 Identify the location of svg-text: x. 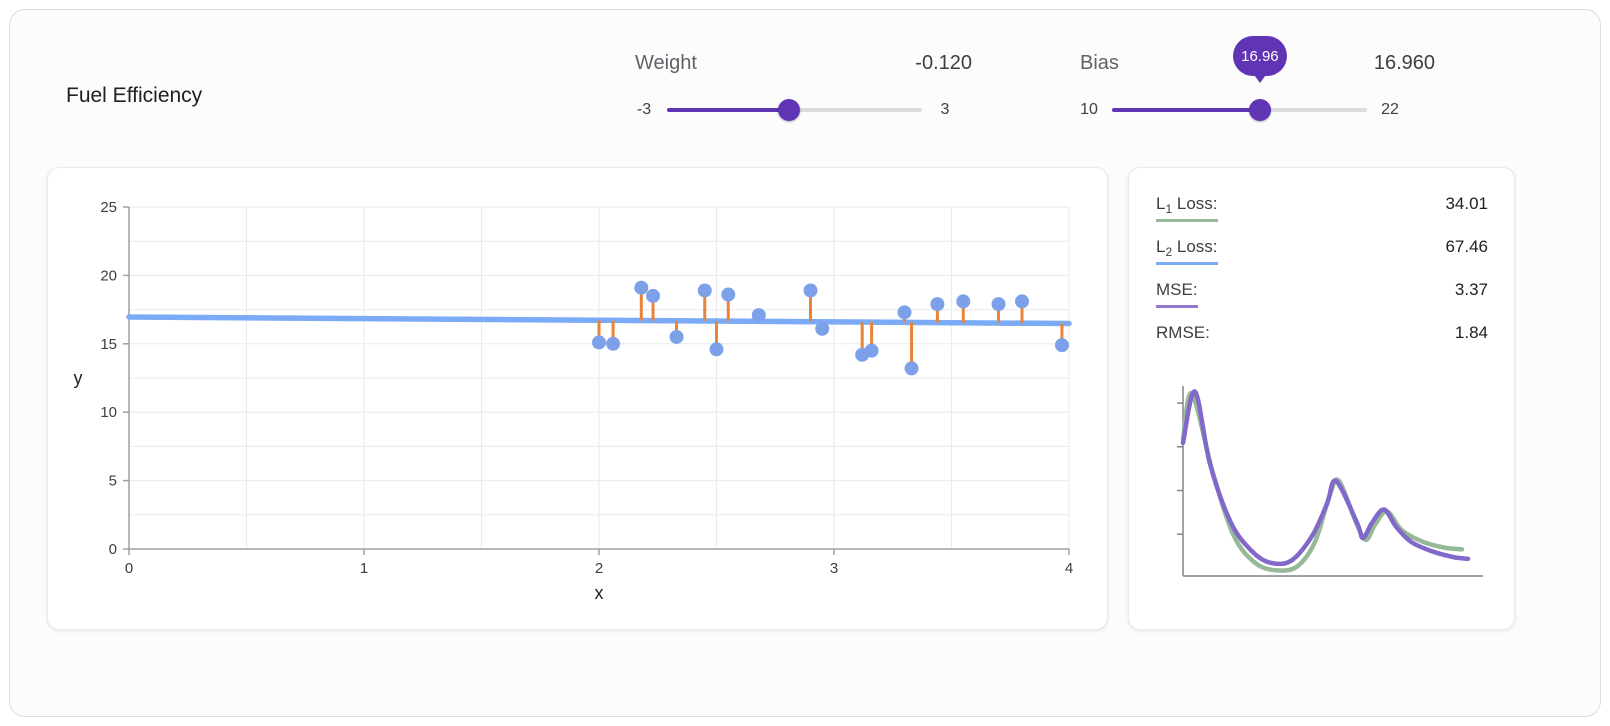
(599, 593).